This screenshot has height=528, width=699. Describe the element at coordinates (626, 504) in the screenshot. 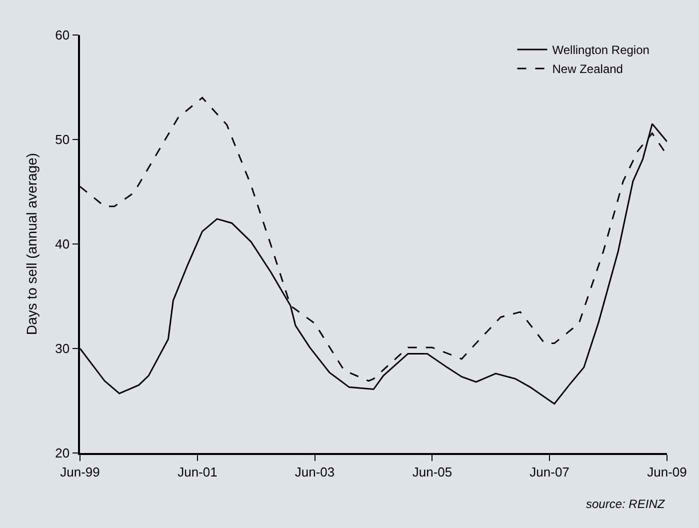

I see `source-note: source: REINZ` at that location.